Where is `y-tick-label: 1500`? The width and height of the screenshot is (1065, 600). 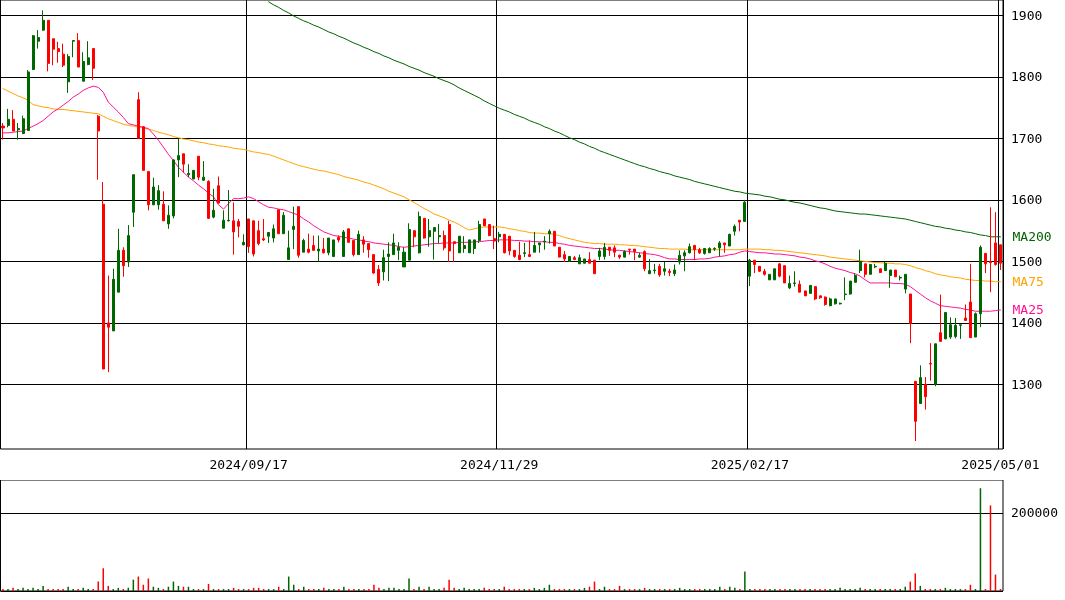 y-tick-label: 1500 is located at coordinates (1027, 261).